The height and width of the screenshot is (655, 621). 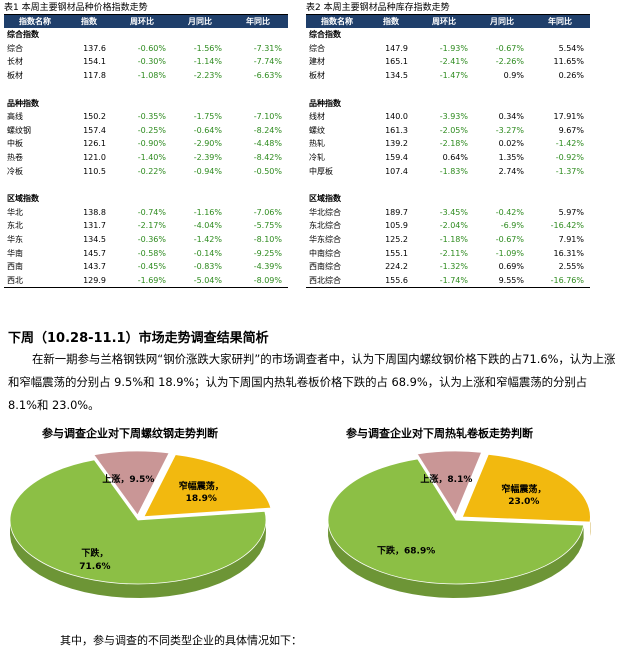 What do you see at coordinates (146, 76) in the screenshot?
I see `table-row: 板材 117.8 -1.08% -2.23% -6.63%` at bounding box center [146, 76].